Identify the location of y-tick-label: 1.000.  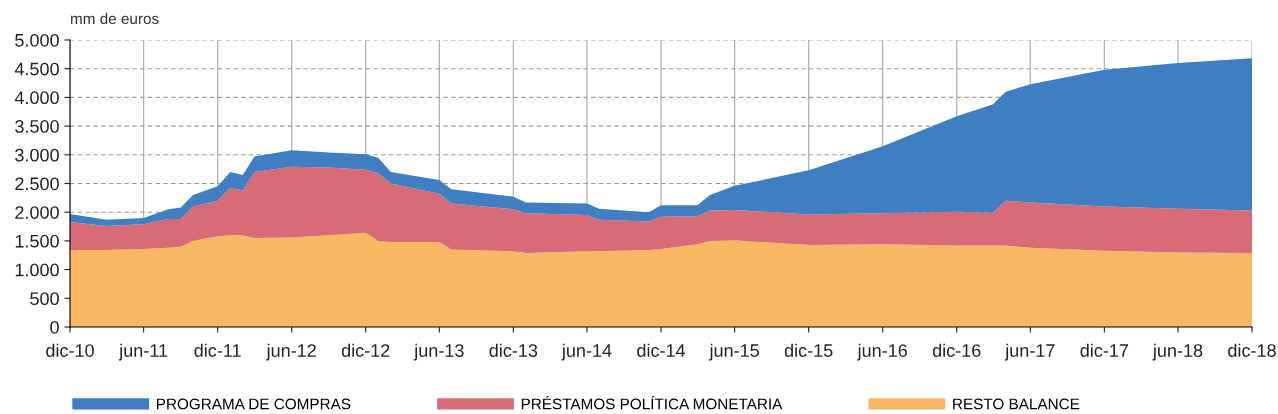
(37, 270).